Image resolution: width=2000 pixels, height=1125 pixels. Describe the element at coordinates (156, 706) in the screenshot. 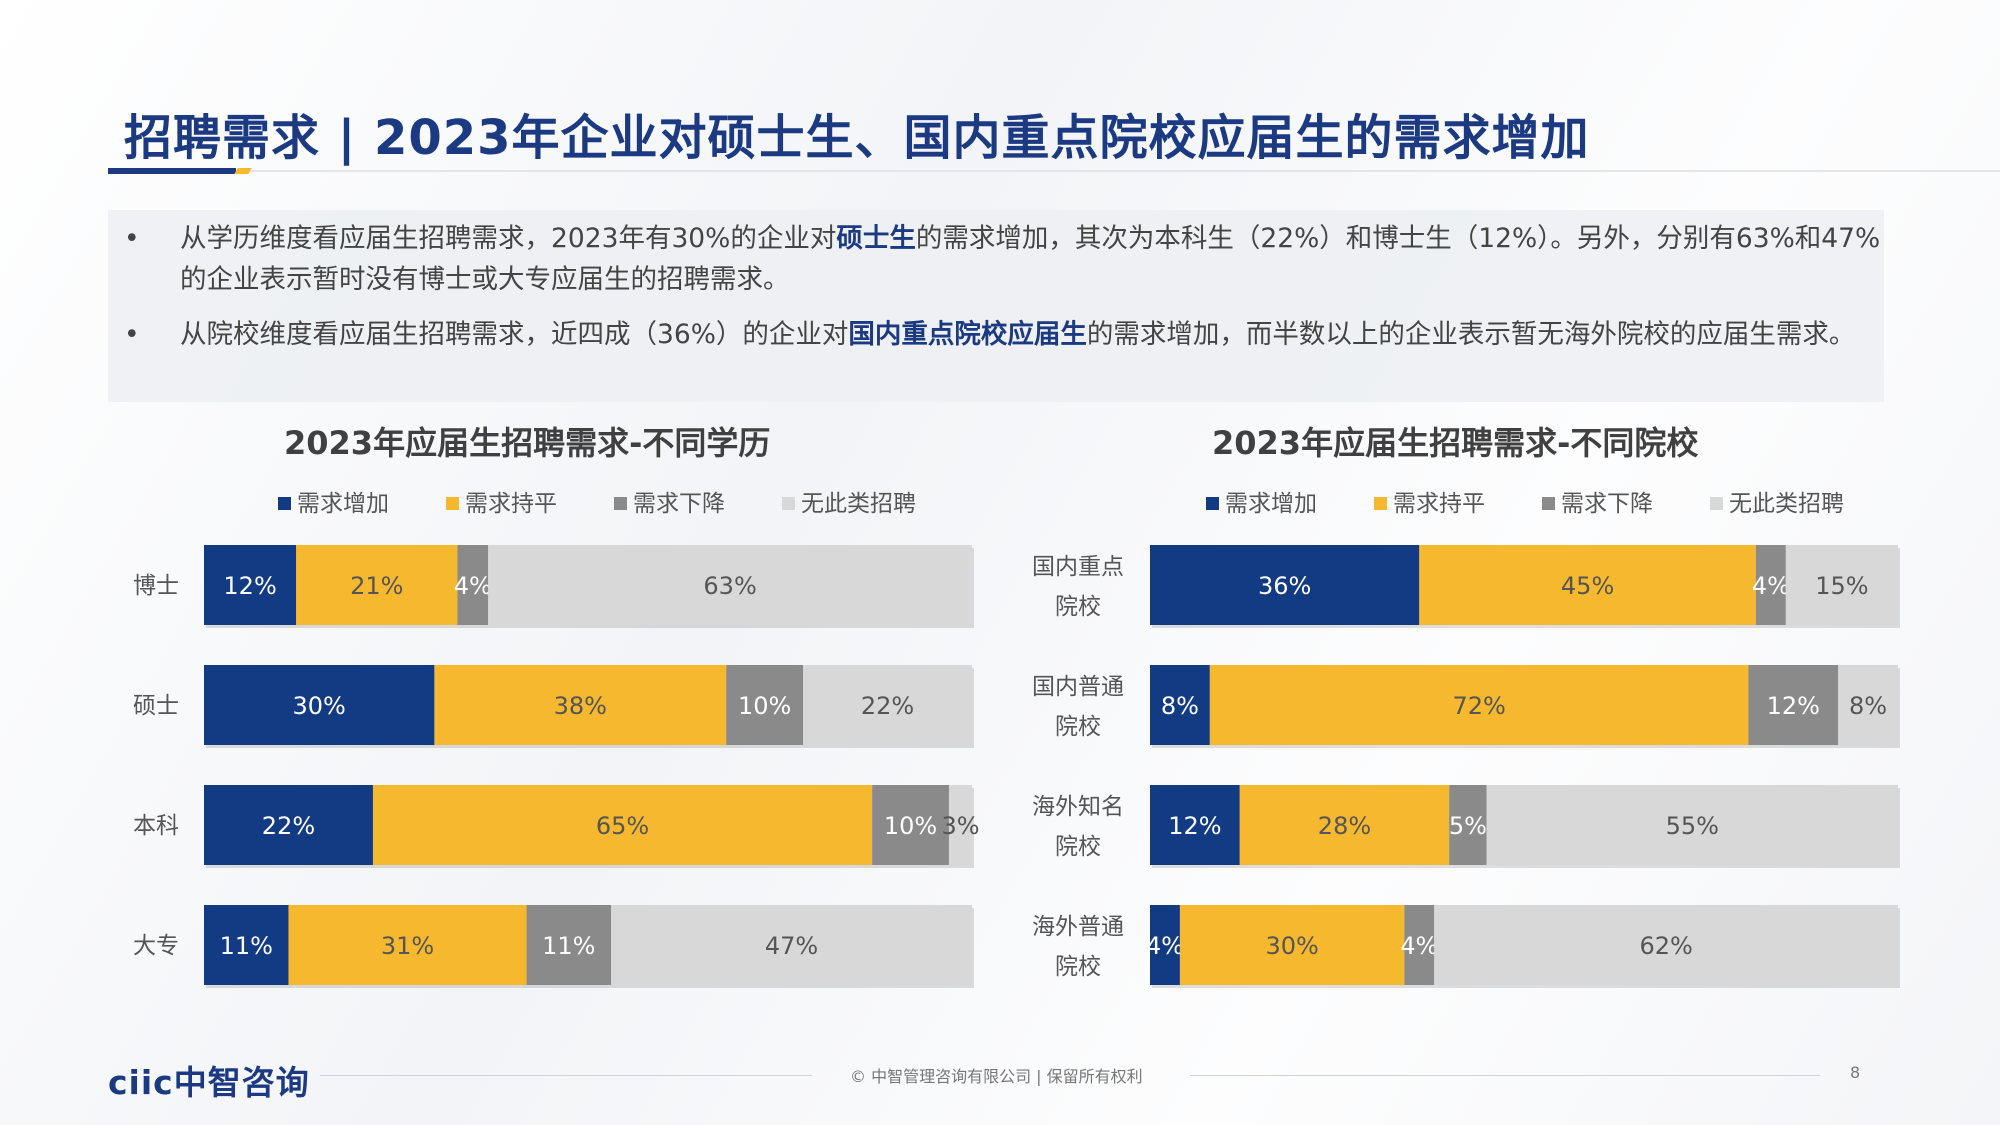

I see `category-label: 硕士` at that location.